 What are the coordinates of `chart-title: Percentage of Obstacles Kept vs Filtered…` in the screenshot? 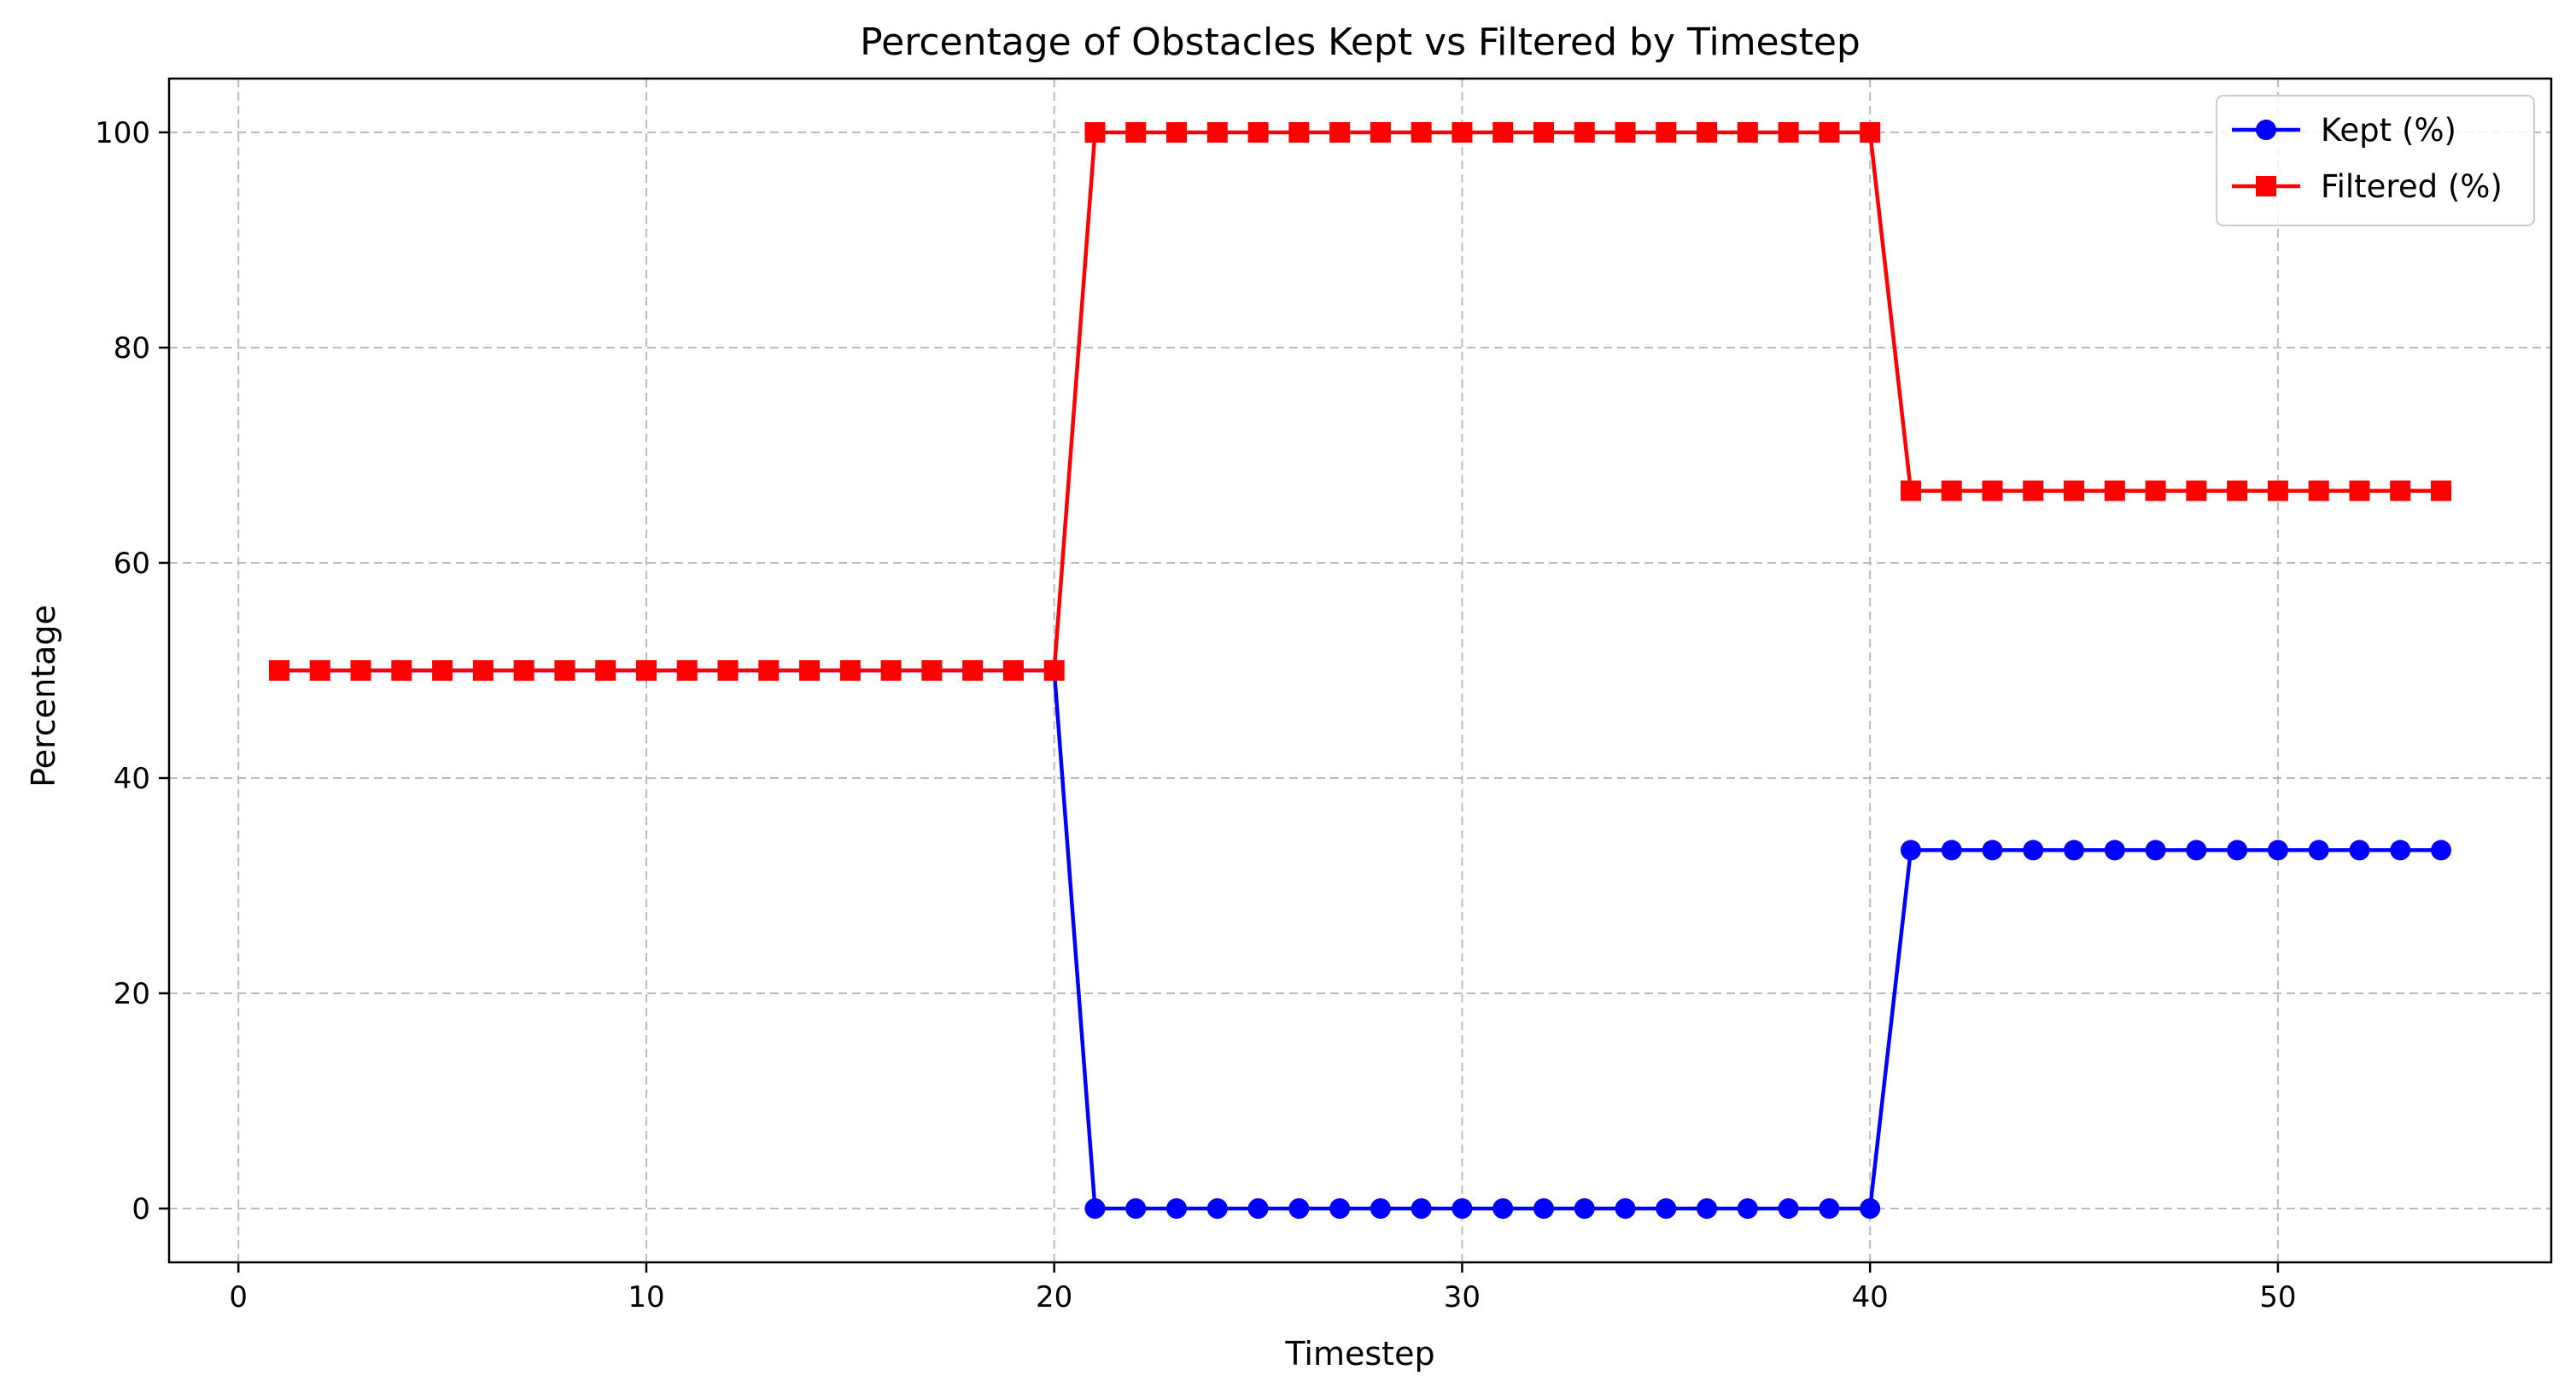 It's located at (1360, 42).